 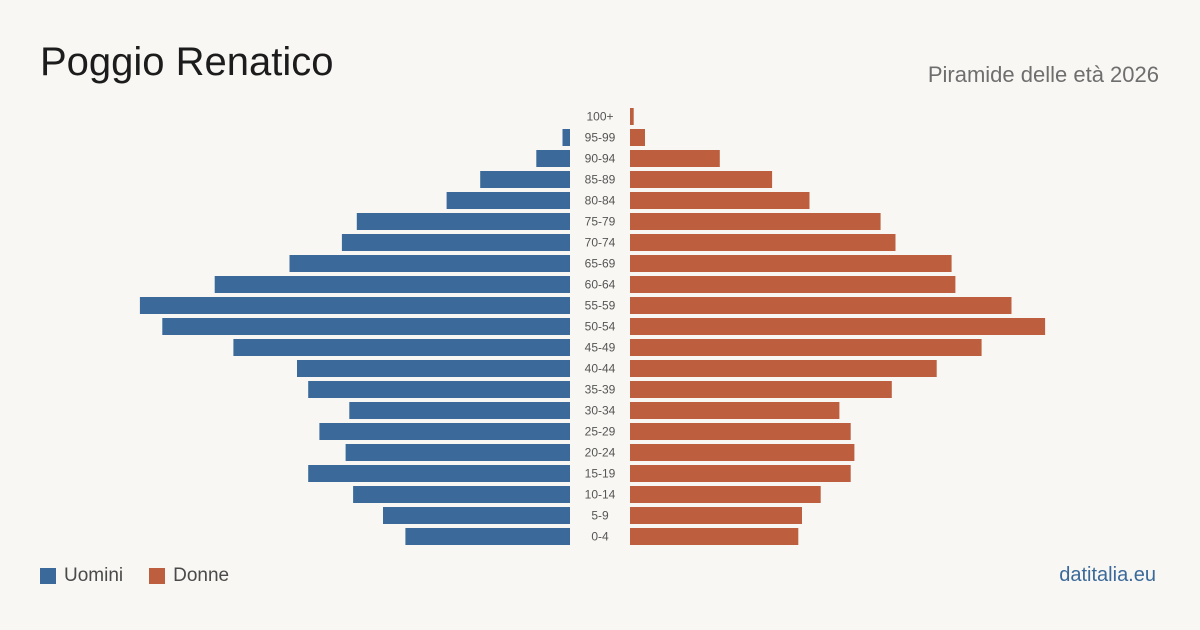 I want to click on age-label-95-99: 95-99, so click(x=600, y=138).